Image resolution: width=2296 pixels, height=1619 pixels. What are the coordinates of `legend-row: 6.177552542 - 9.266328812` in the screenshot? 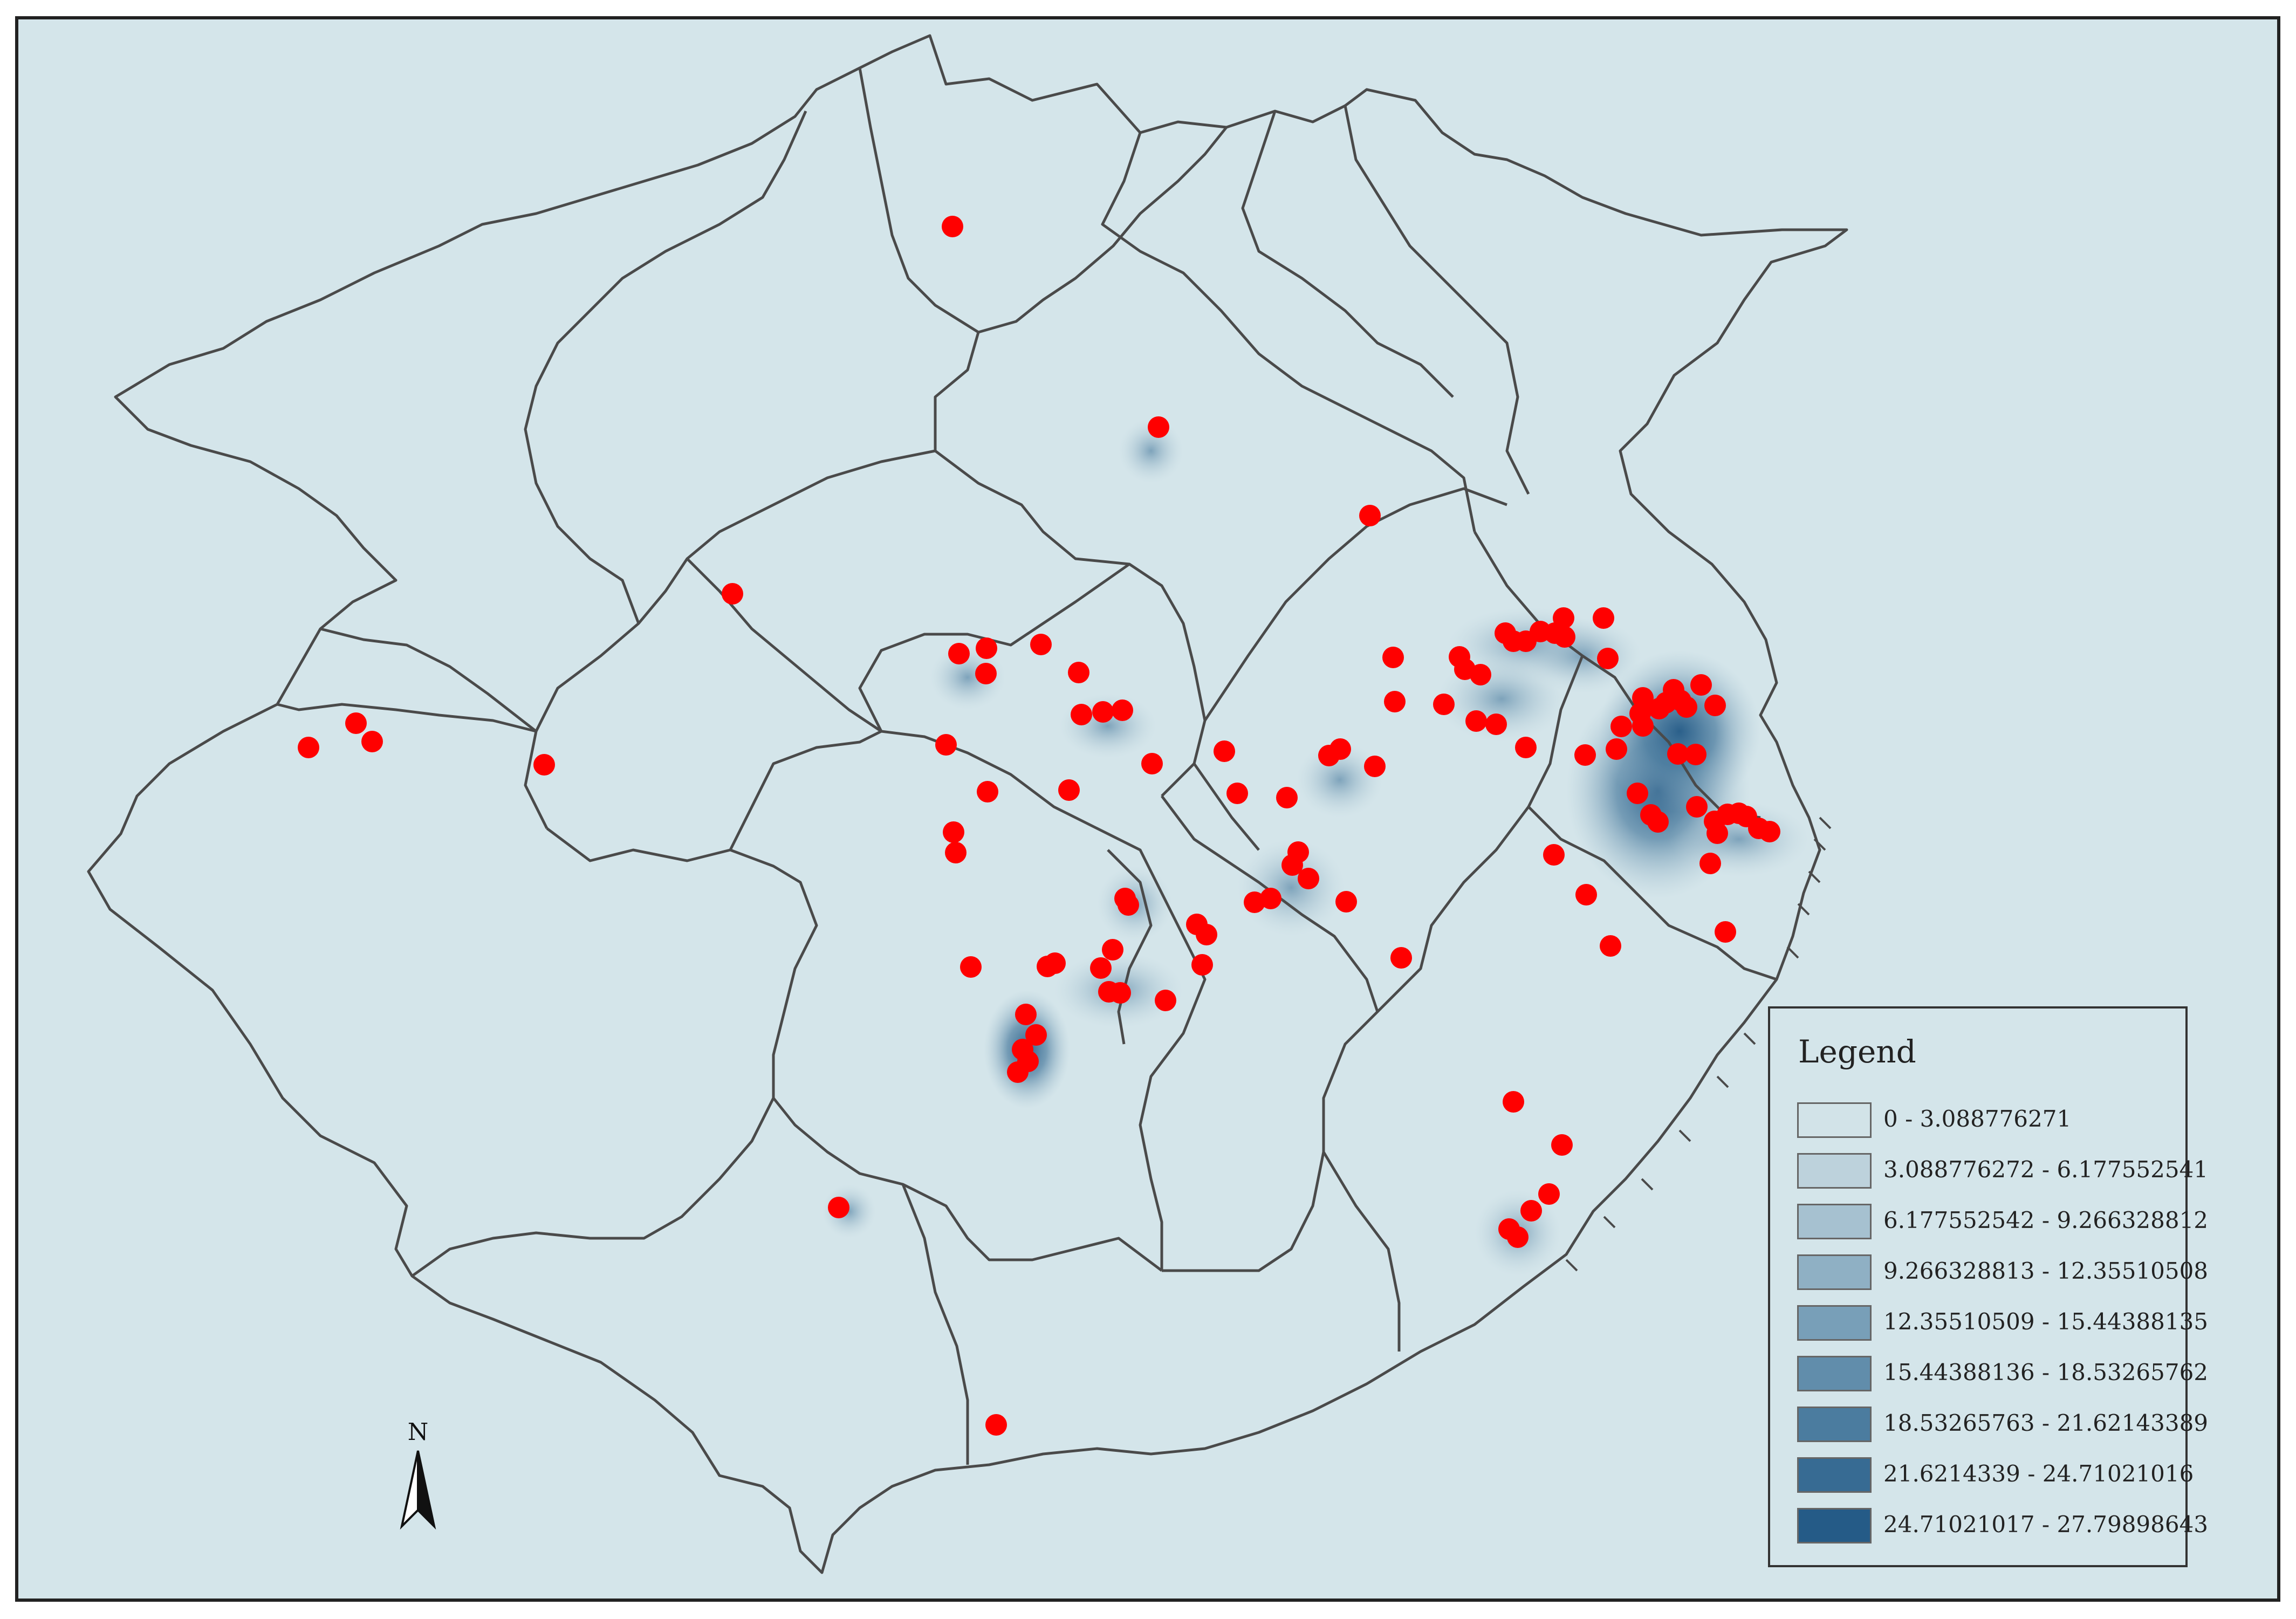 It's located at (2002, 1221).